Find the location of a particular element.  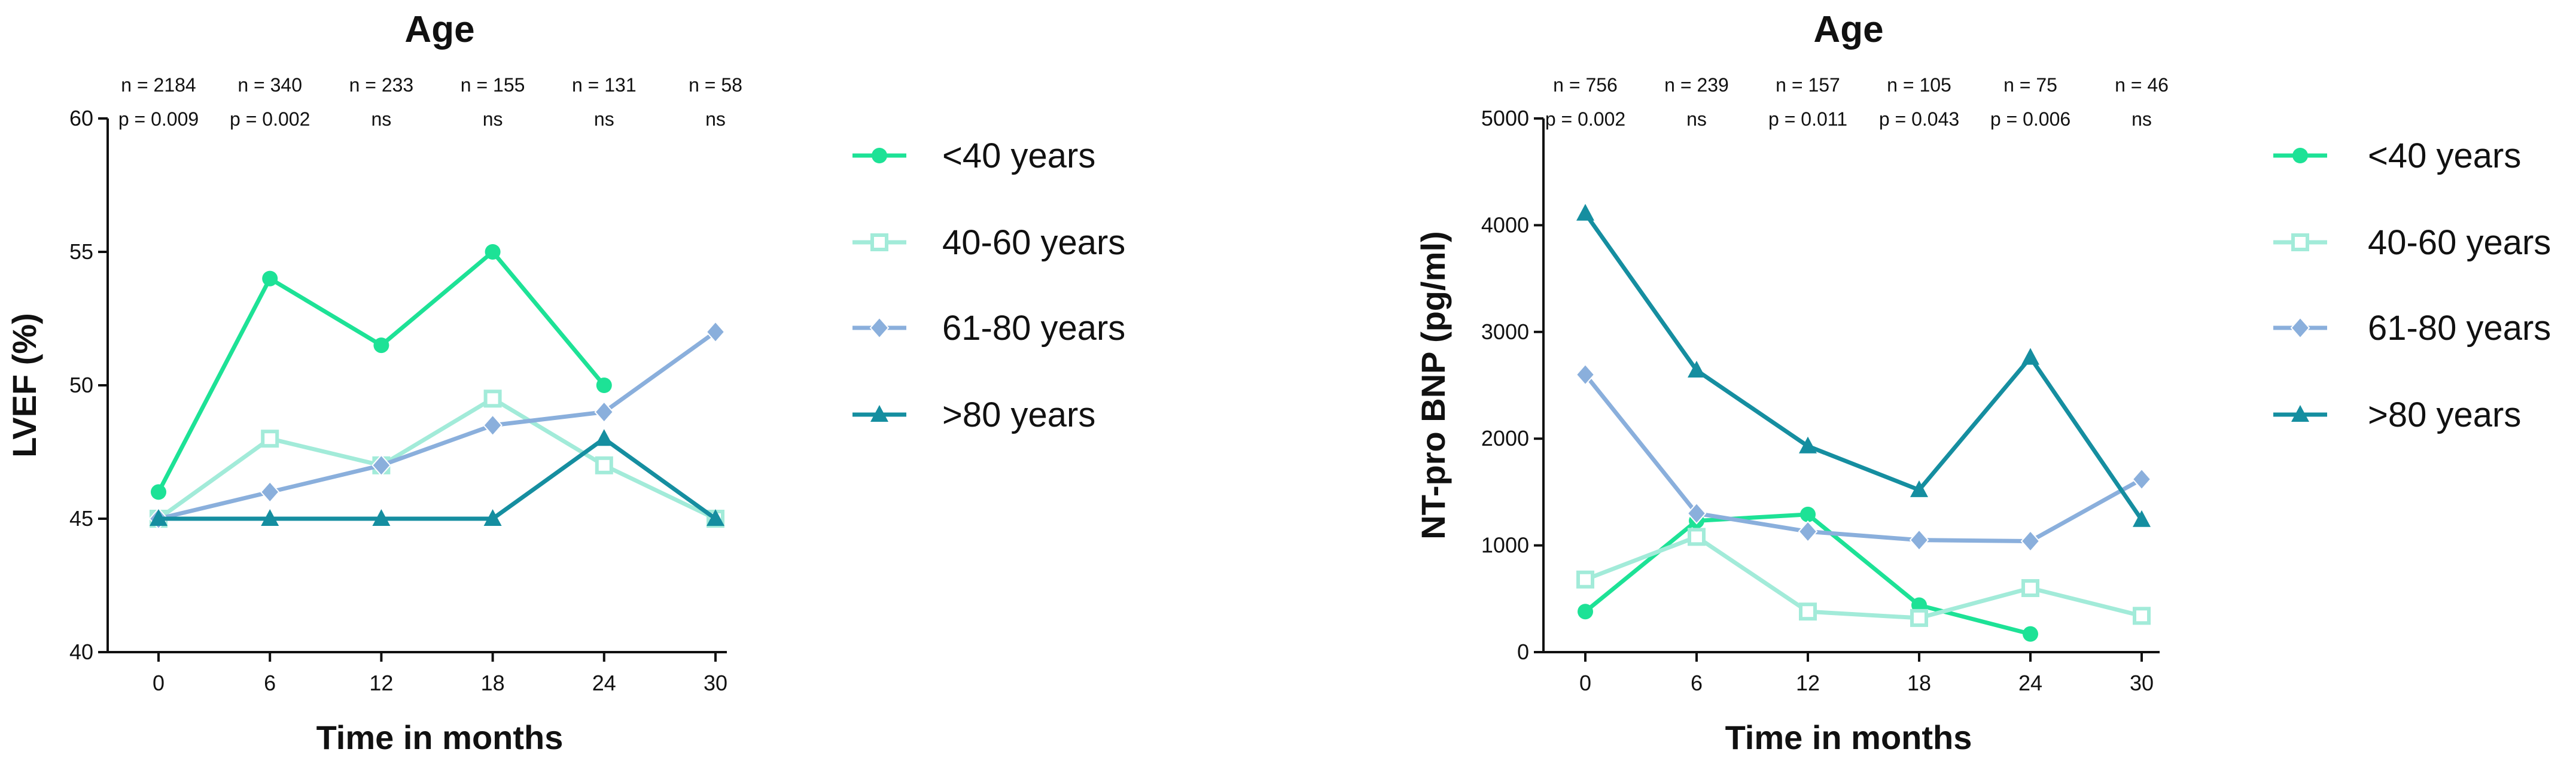

sample-size-label: n = 46 is located at coordinates (2142, 85).